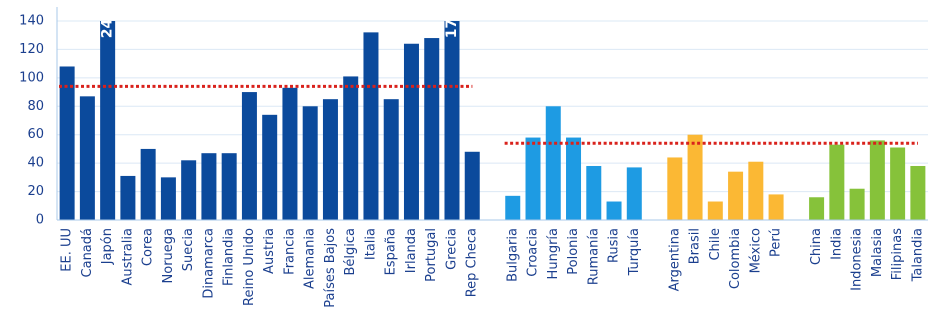  I want to click on y-tick-label: 80, so click(35, 106).